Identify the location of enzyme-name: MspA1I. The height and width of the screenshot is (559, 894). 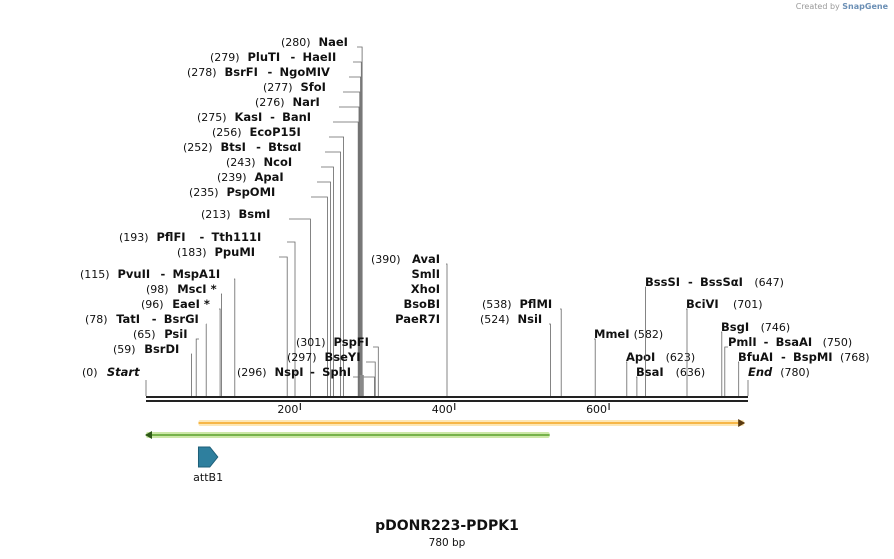
(197, 274).